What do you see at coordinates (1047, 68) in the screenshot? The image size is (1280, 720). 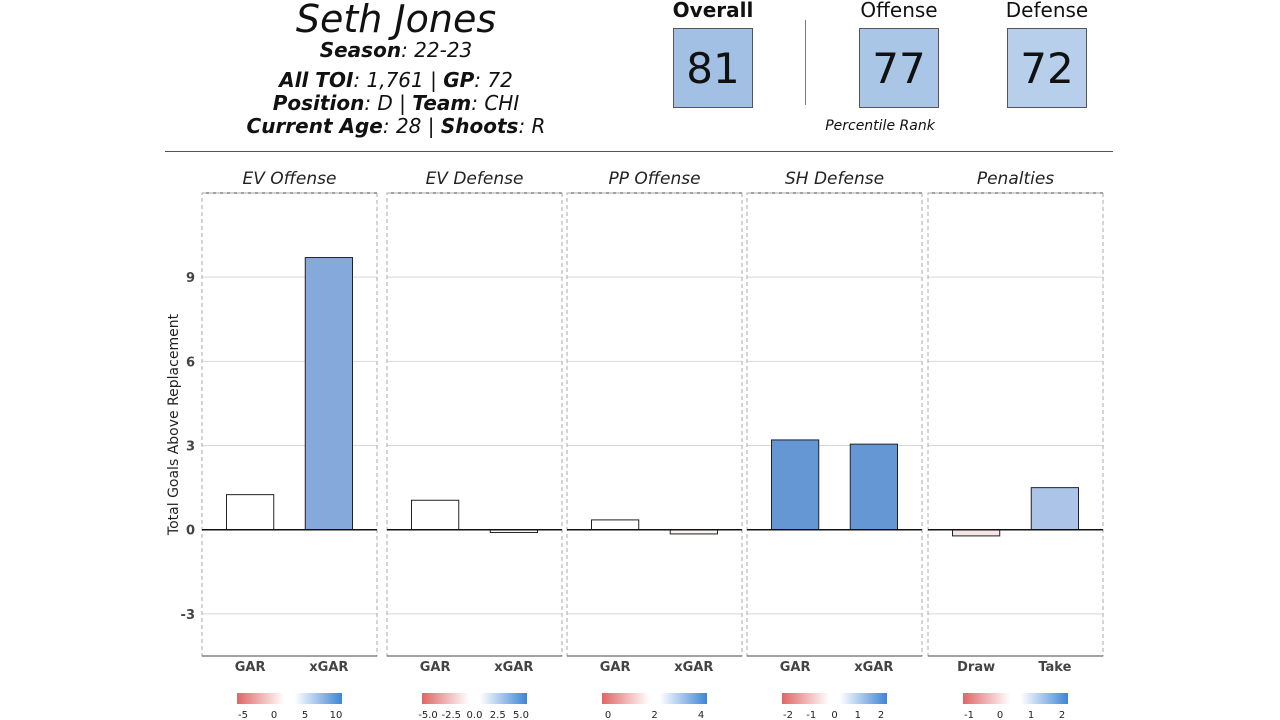 I see `defense-score-box: 72` at bounding box center [1047, 68].